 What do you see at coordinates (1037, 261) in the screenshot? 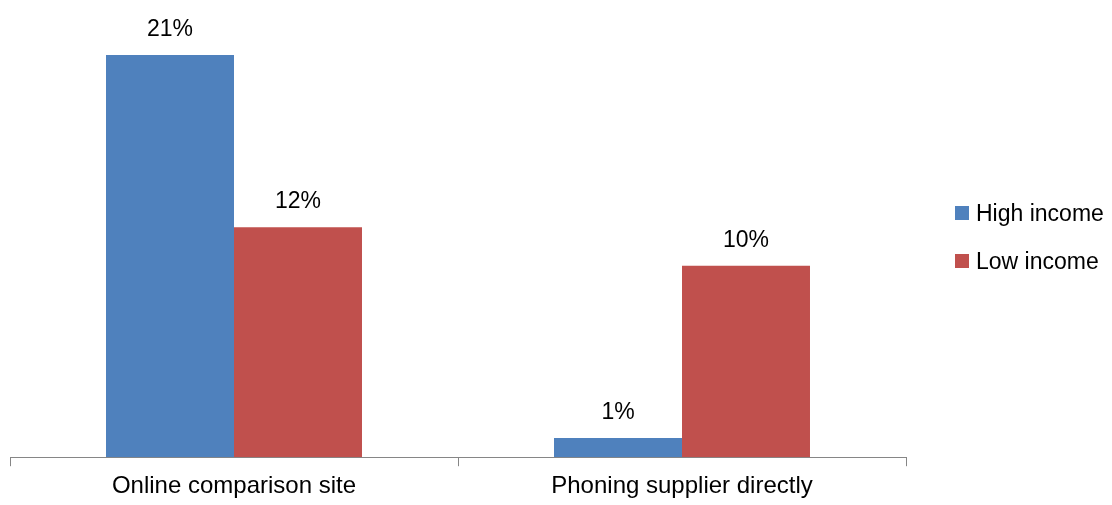
I see `legend-label: Low income` at bounding box center [1037, 261].